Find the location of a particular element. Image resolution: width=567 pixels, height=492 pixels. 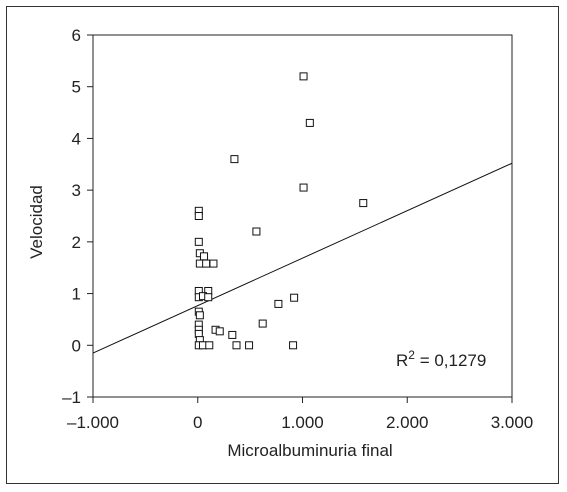

x-axis-label: Microalbuminuria final is located at coordinates (309, 450).